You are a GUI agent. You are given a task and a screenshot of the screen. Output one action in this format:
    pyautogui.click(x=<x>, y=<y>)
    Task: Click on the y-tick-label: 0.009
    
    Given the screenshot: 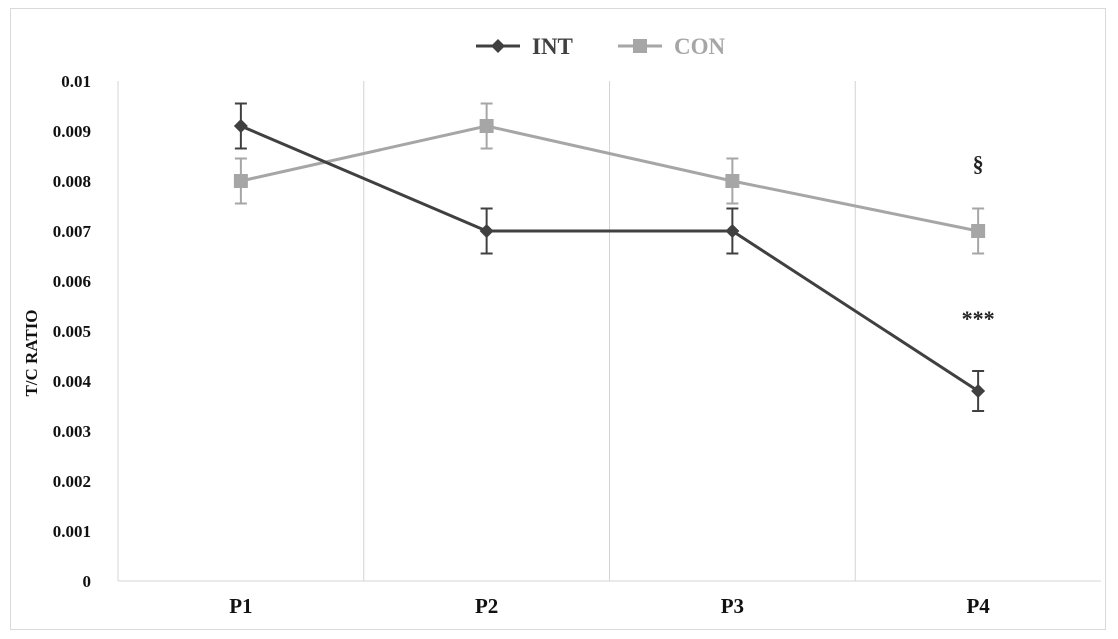 What is the action you would take?
    pyautogui.click(x=72, y=131)
    